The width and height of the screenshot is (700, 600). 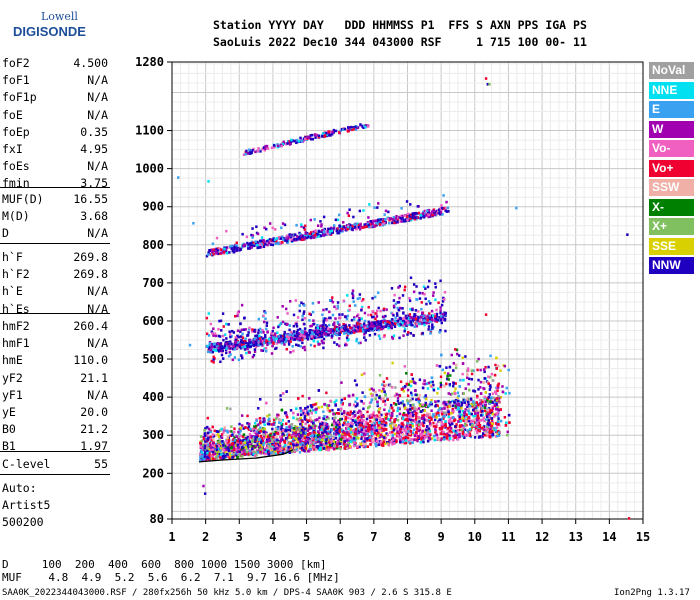 I want to click on param-row-c-level: C-level 55, so click(x=55, y=464).